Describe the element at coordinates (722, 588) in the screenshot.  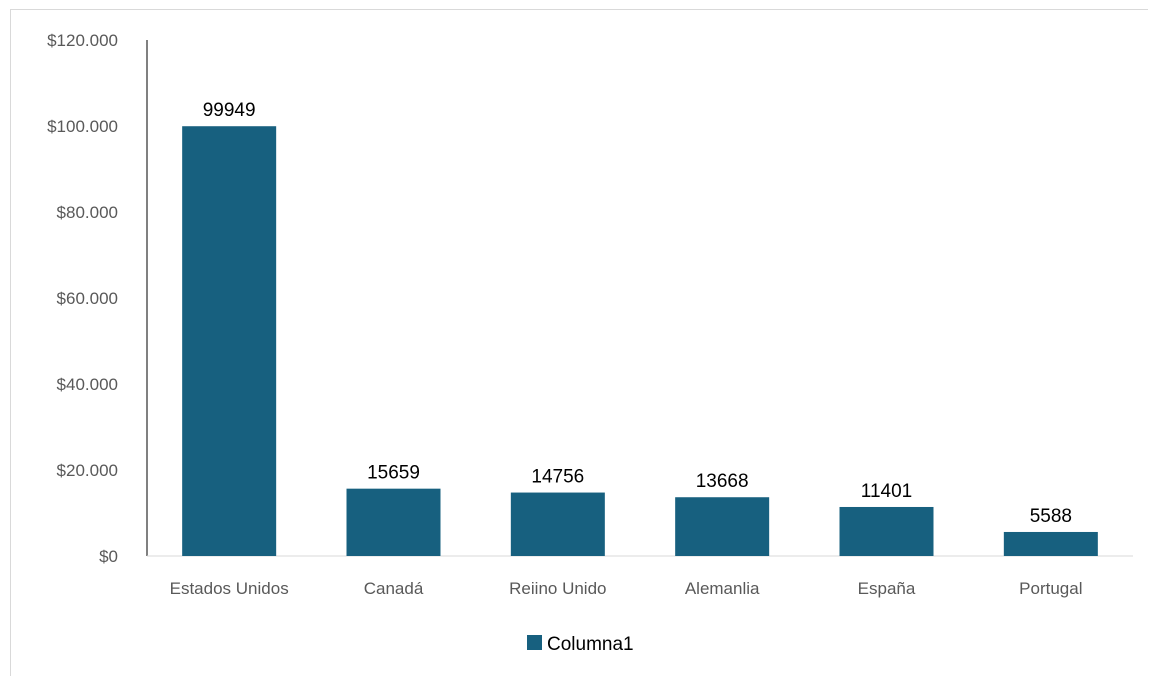
I see `x-tick-label: Alemanlia` at that location.